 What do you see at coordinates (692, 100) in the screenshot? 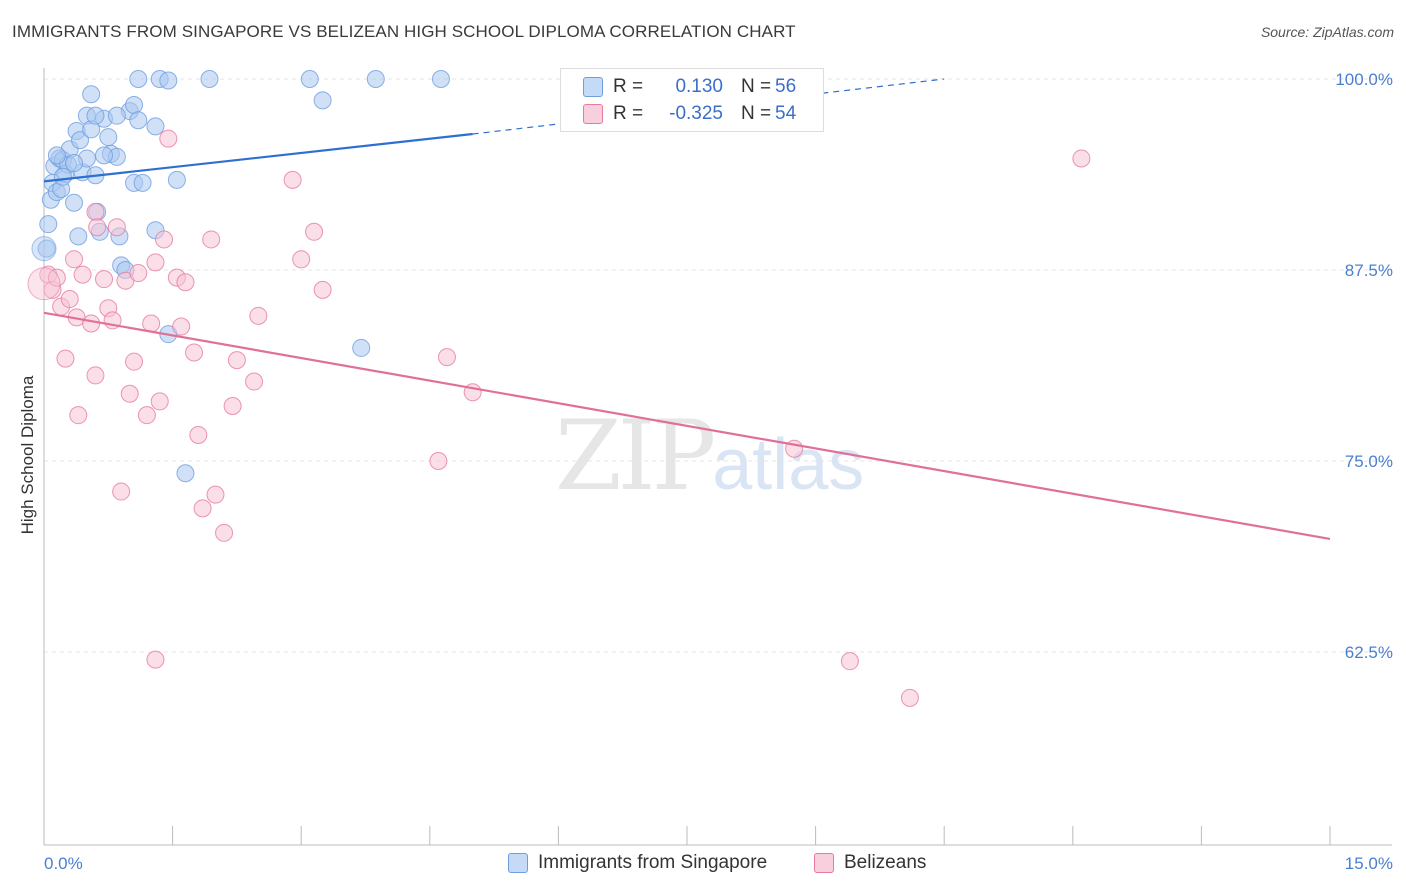
I see `stats-legend: R = 0.130 N = 56 R = -0.325 N = 54` at bounding box center [692, 100].